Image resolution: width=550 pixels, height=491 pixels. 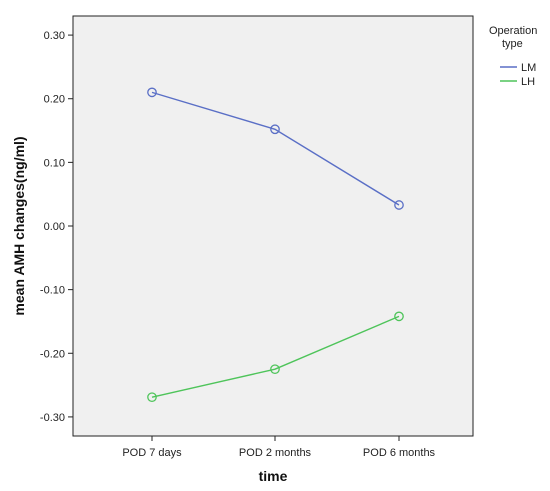 What do you see at coordinates (52, 354) in the screenshot?
I see `y-tick-label: -0.20` at bounding box center [52, 354].